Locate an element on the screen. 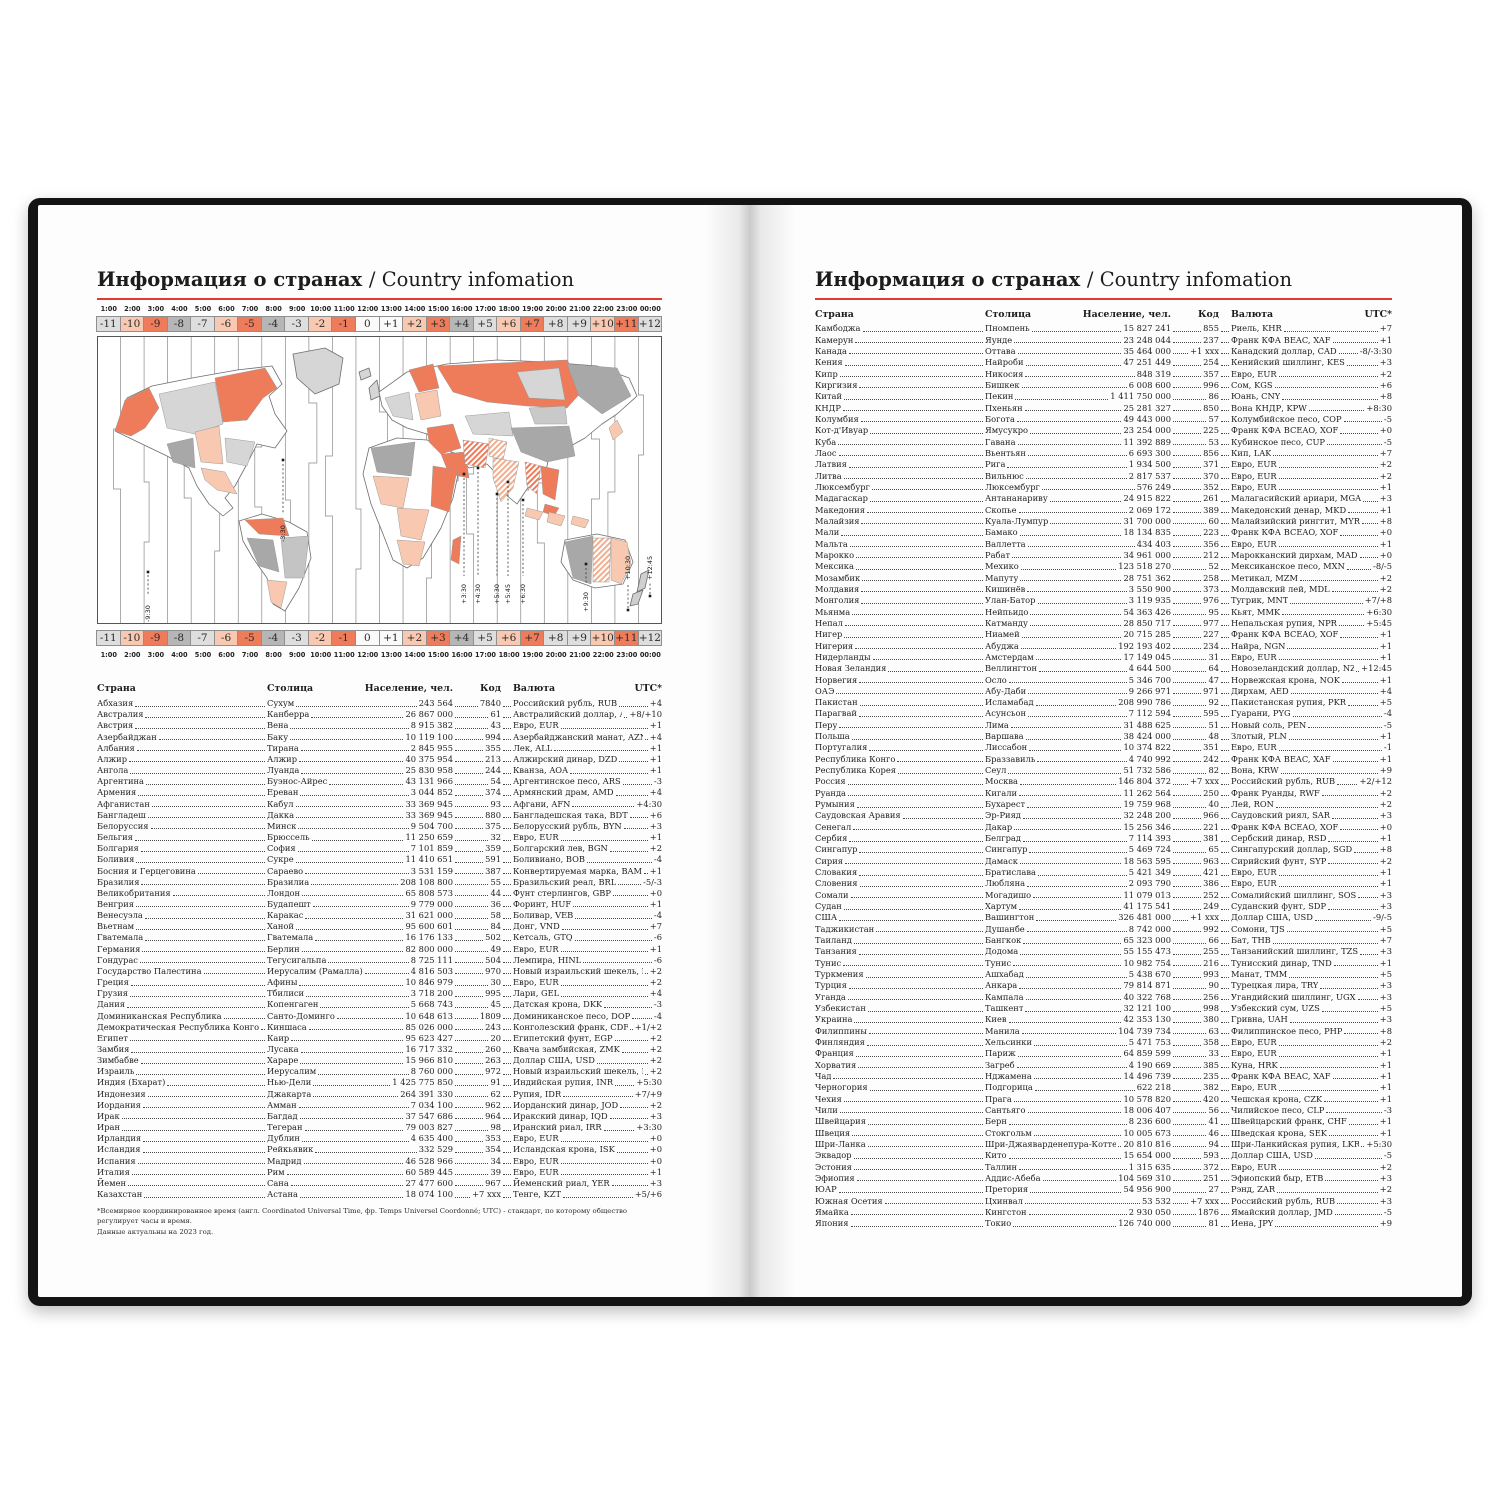  timezone-offset-label: -3 is located at coordinates (296, 324).